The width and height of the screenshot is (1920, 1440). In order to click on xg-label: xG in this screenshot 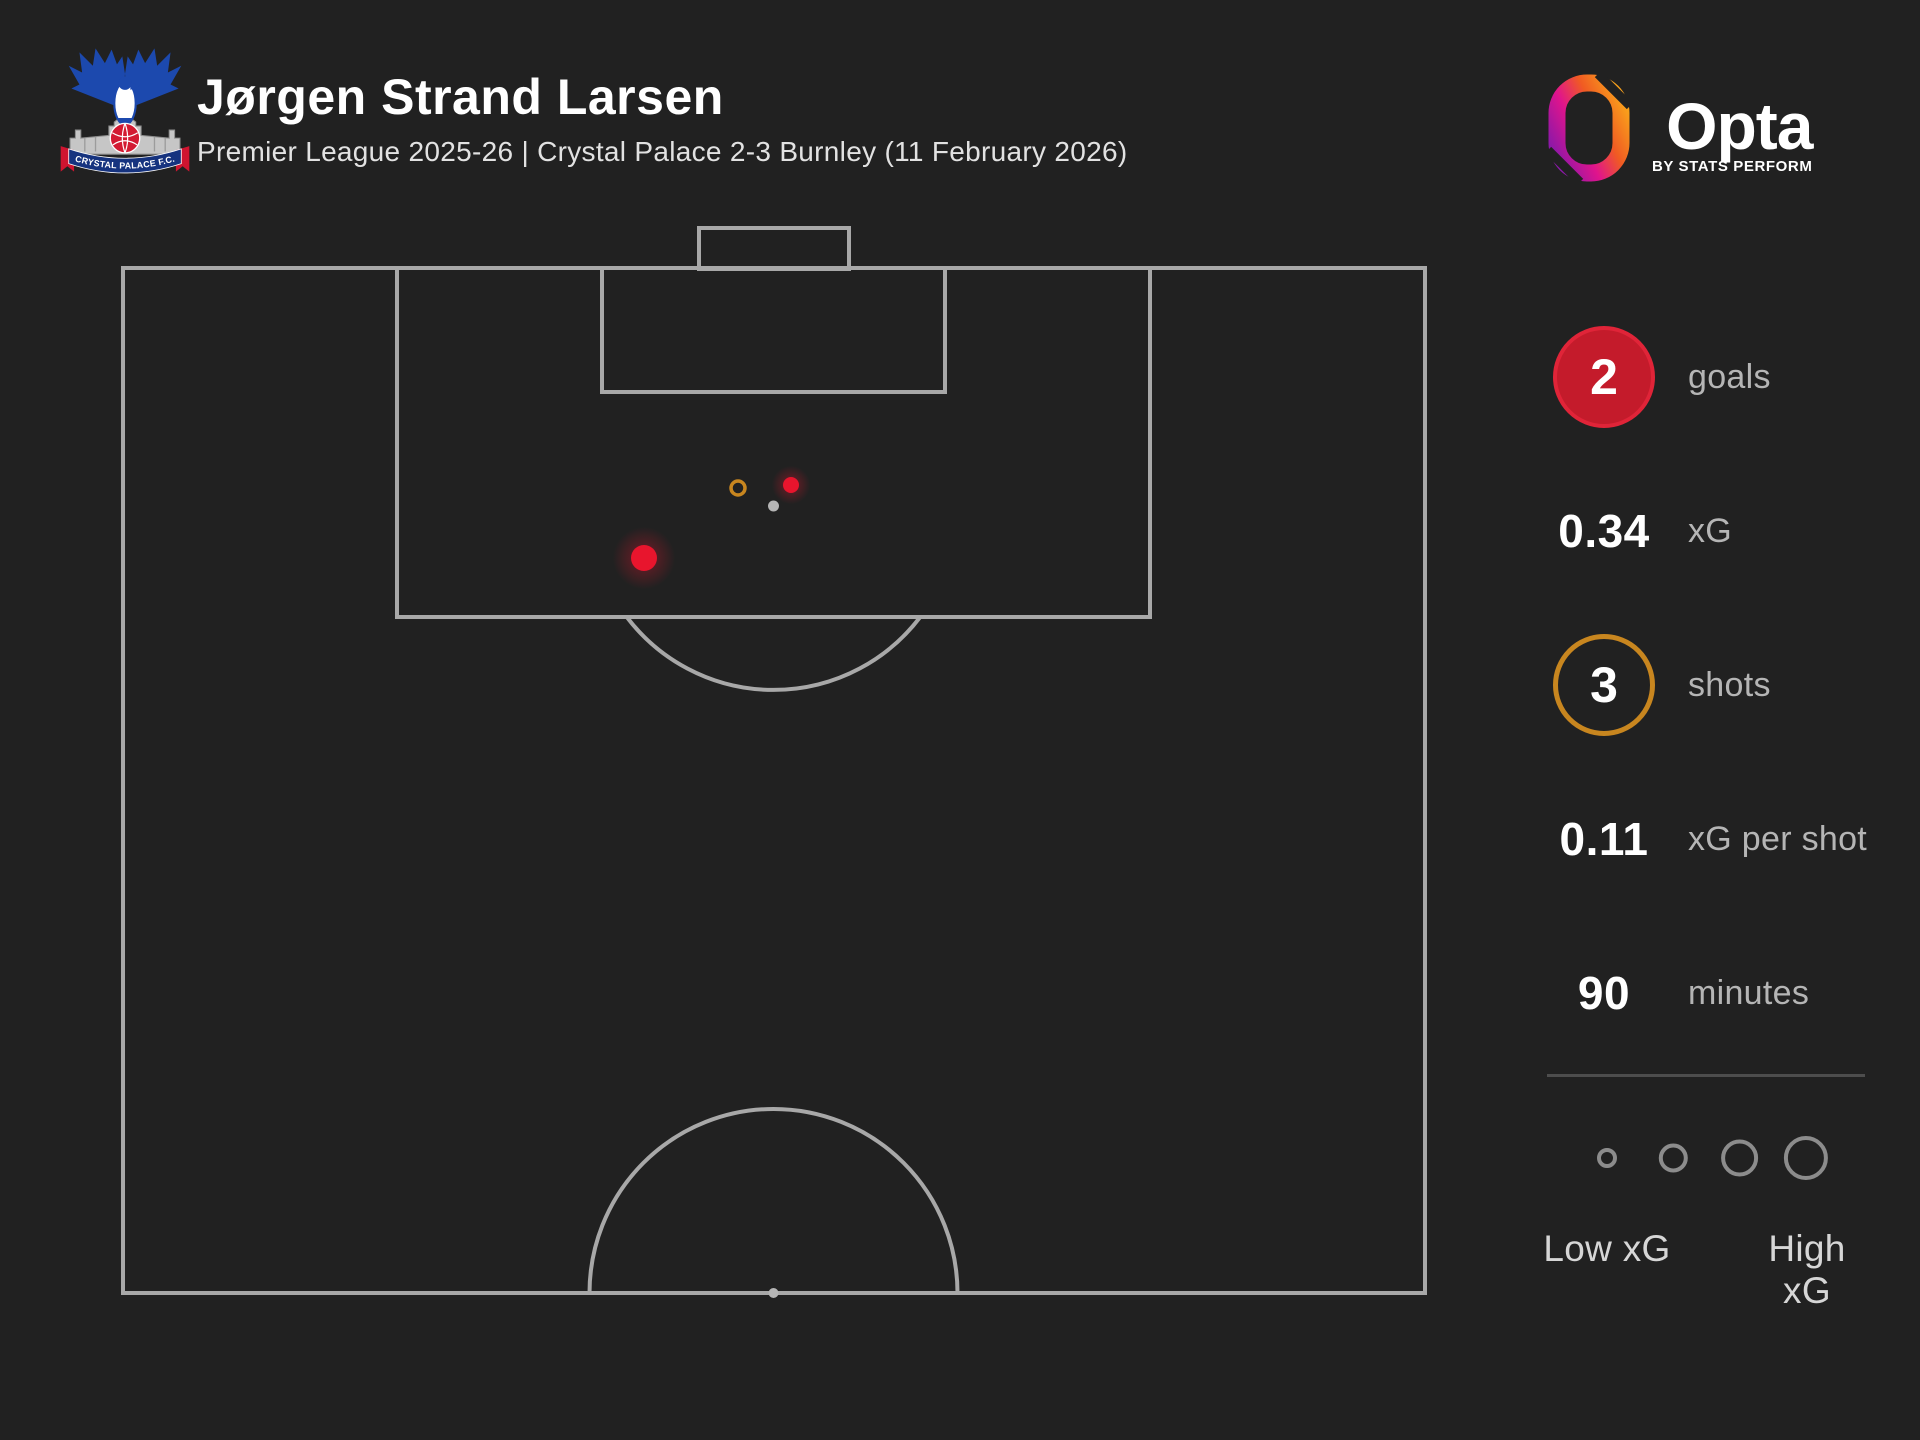, I will do `click(1710, 530)`.